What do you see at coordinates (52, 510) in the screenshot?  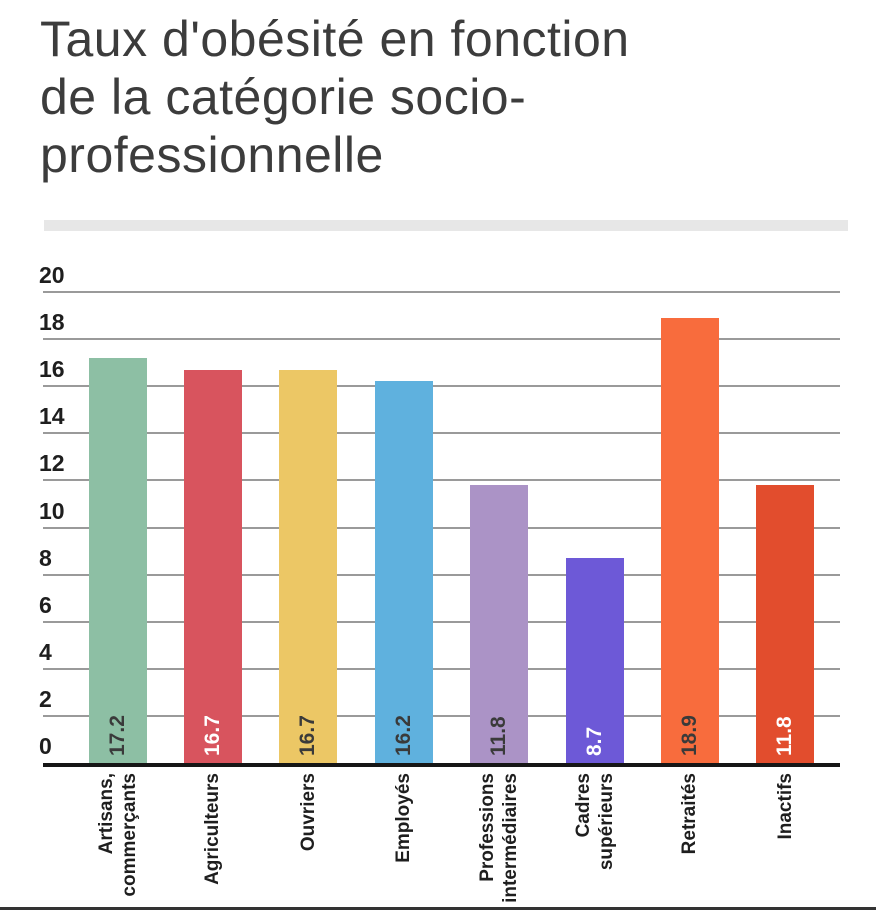 I see `y-tick-label: 10` at bounding box center [52, 510].